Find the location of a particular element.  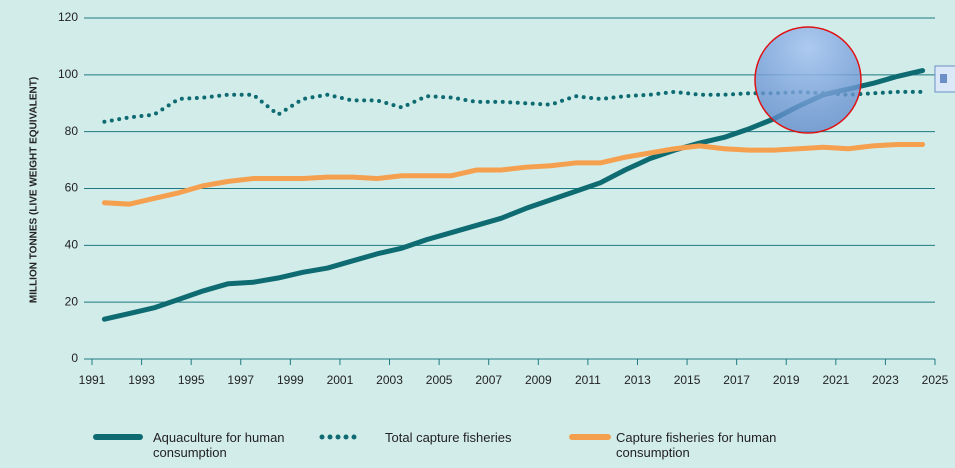

callout-icon is located at coordinates (943, 78).